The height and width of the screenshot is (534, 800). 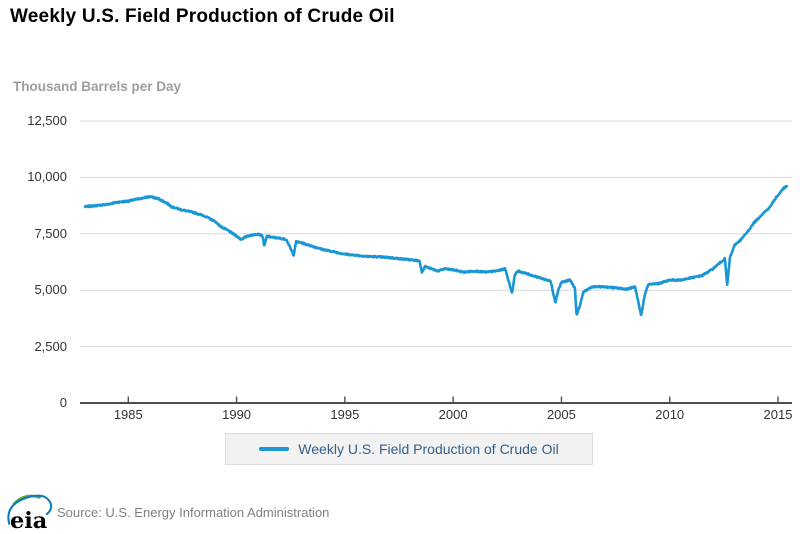 I want to click on svg-text: eia, so click(x=28, y=520).